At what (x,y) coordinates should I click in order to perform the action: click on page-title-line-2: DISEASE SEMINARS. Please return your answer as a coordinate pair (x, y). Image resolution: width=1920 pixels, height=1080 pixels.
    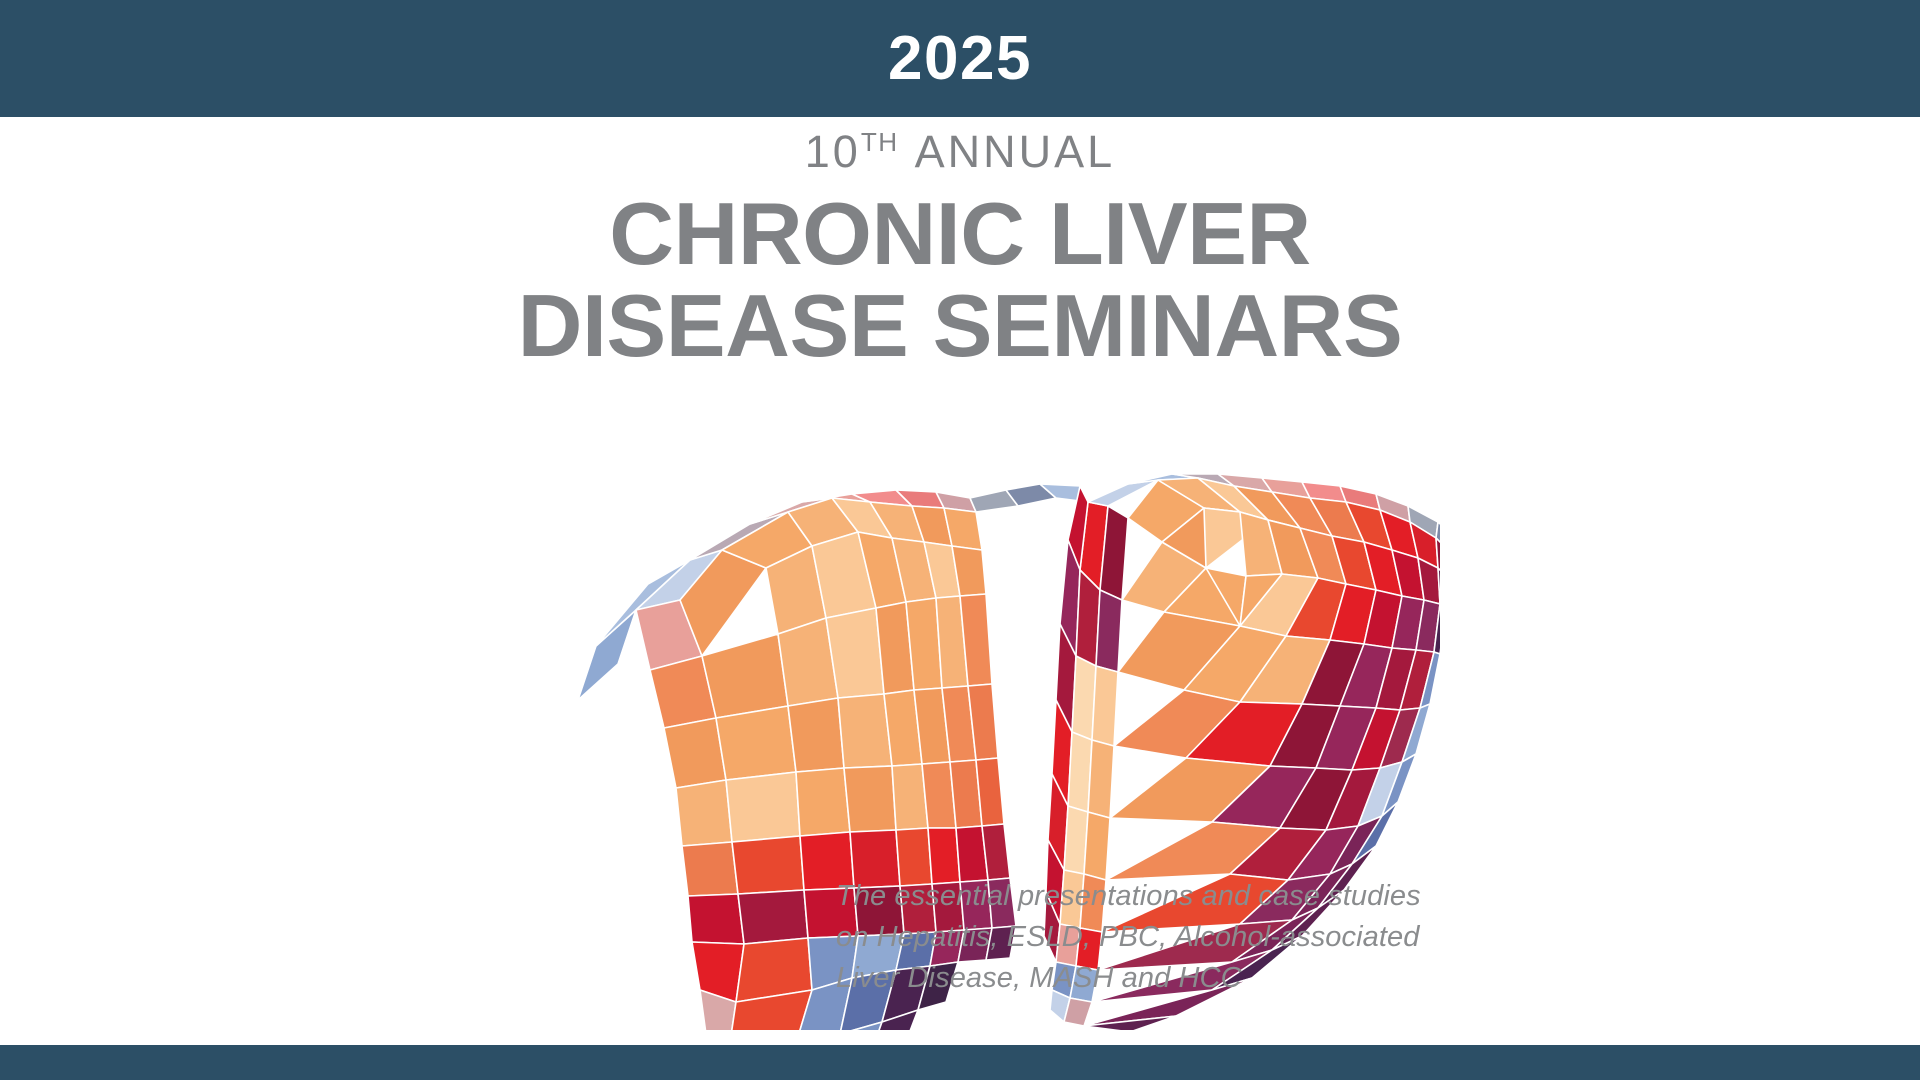
    Looking at the image, I should click on (960, 326).